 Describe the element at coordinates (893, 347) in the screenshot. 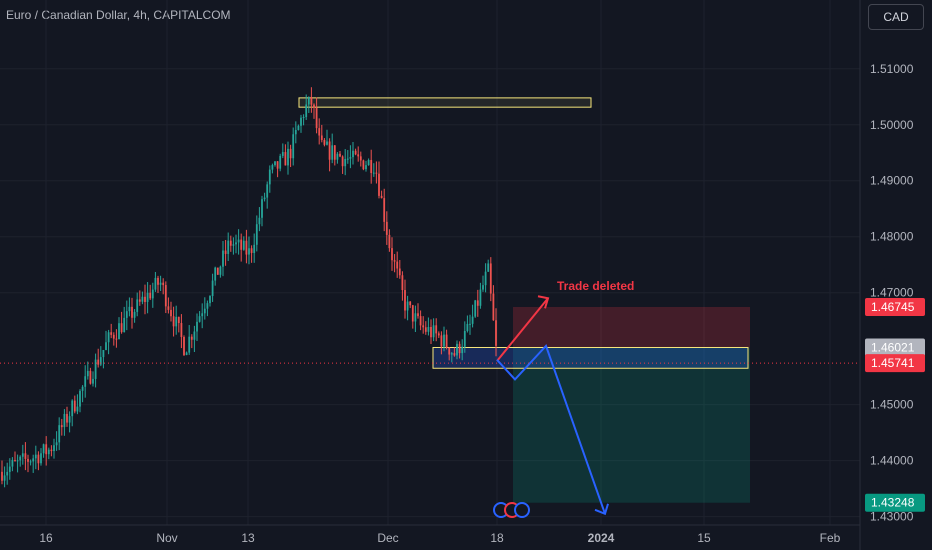

I see `price-badge-label: 1.46021` at that location.